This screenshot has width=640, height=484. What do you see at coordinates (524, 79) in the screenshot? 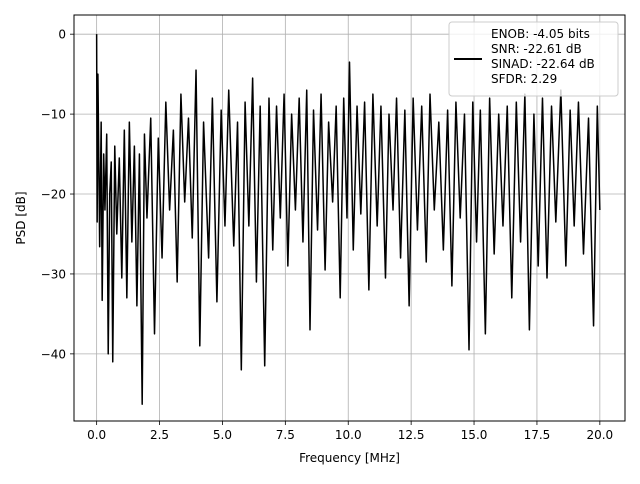
I see `legend-label-line: SFDR: 2.29` at bounding box center [524, 79].